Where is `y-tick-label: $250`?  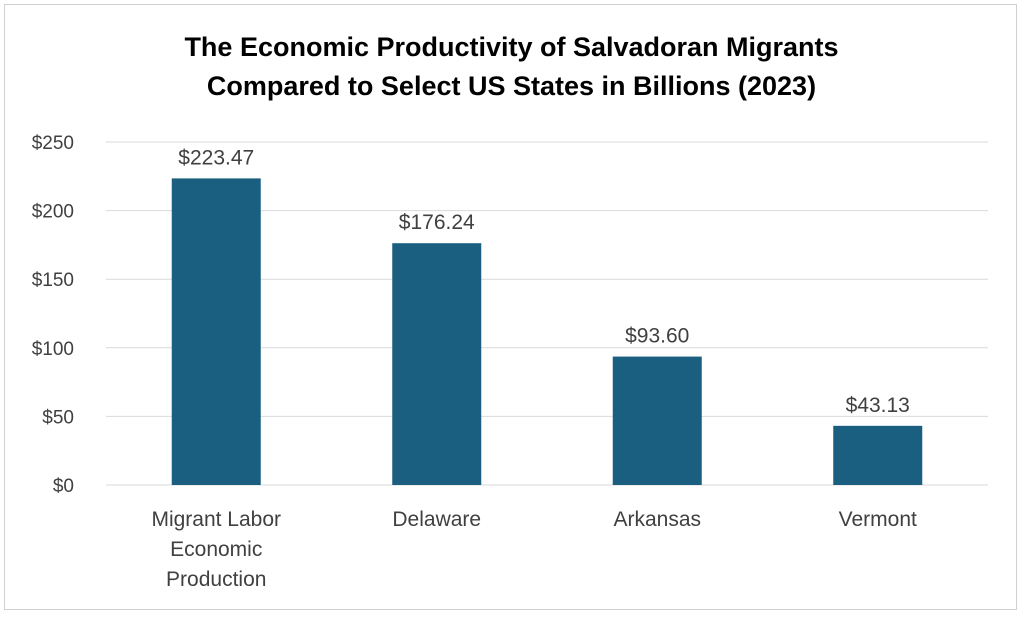 y-tick-label: $250 is located at coordinates (53, 143).